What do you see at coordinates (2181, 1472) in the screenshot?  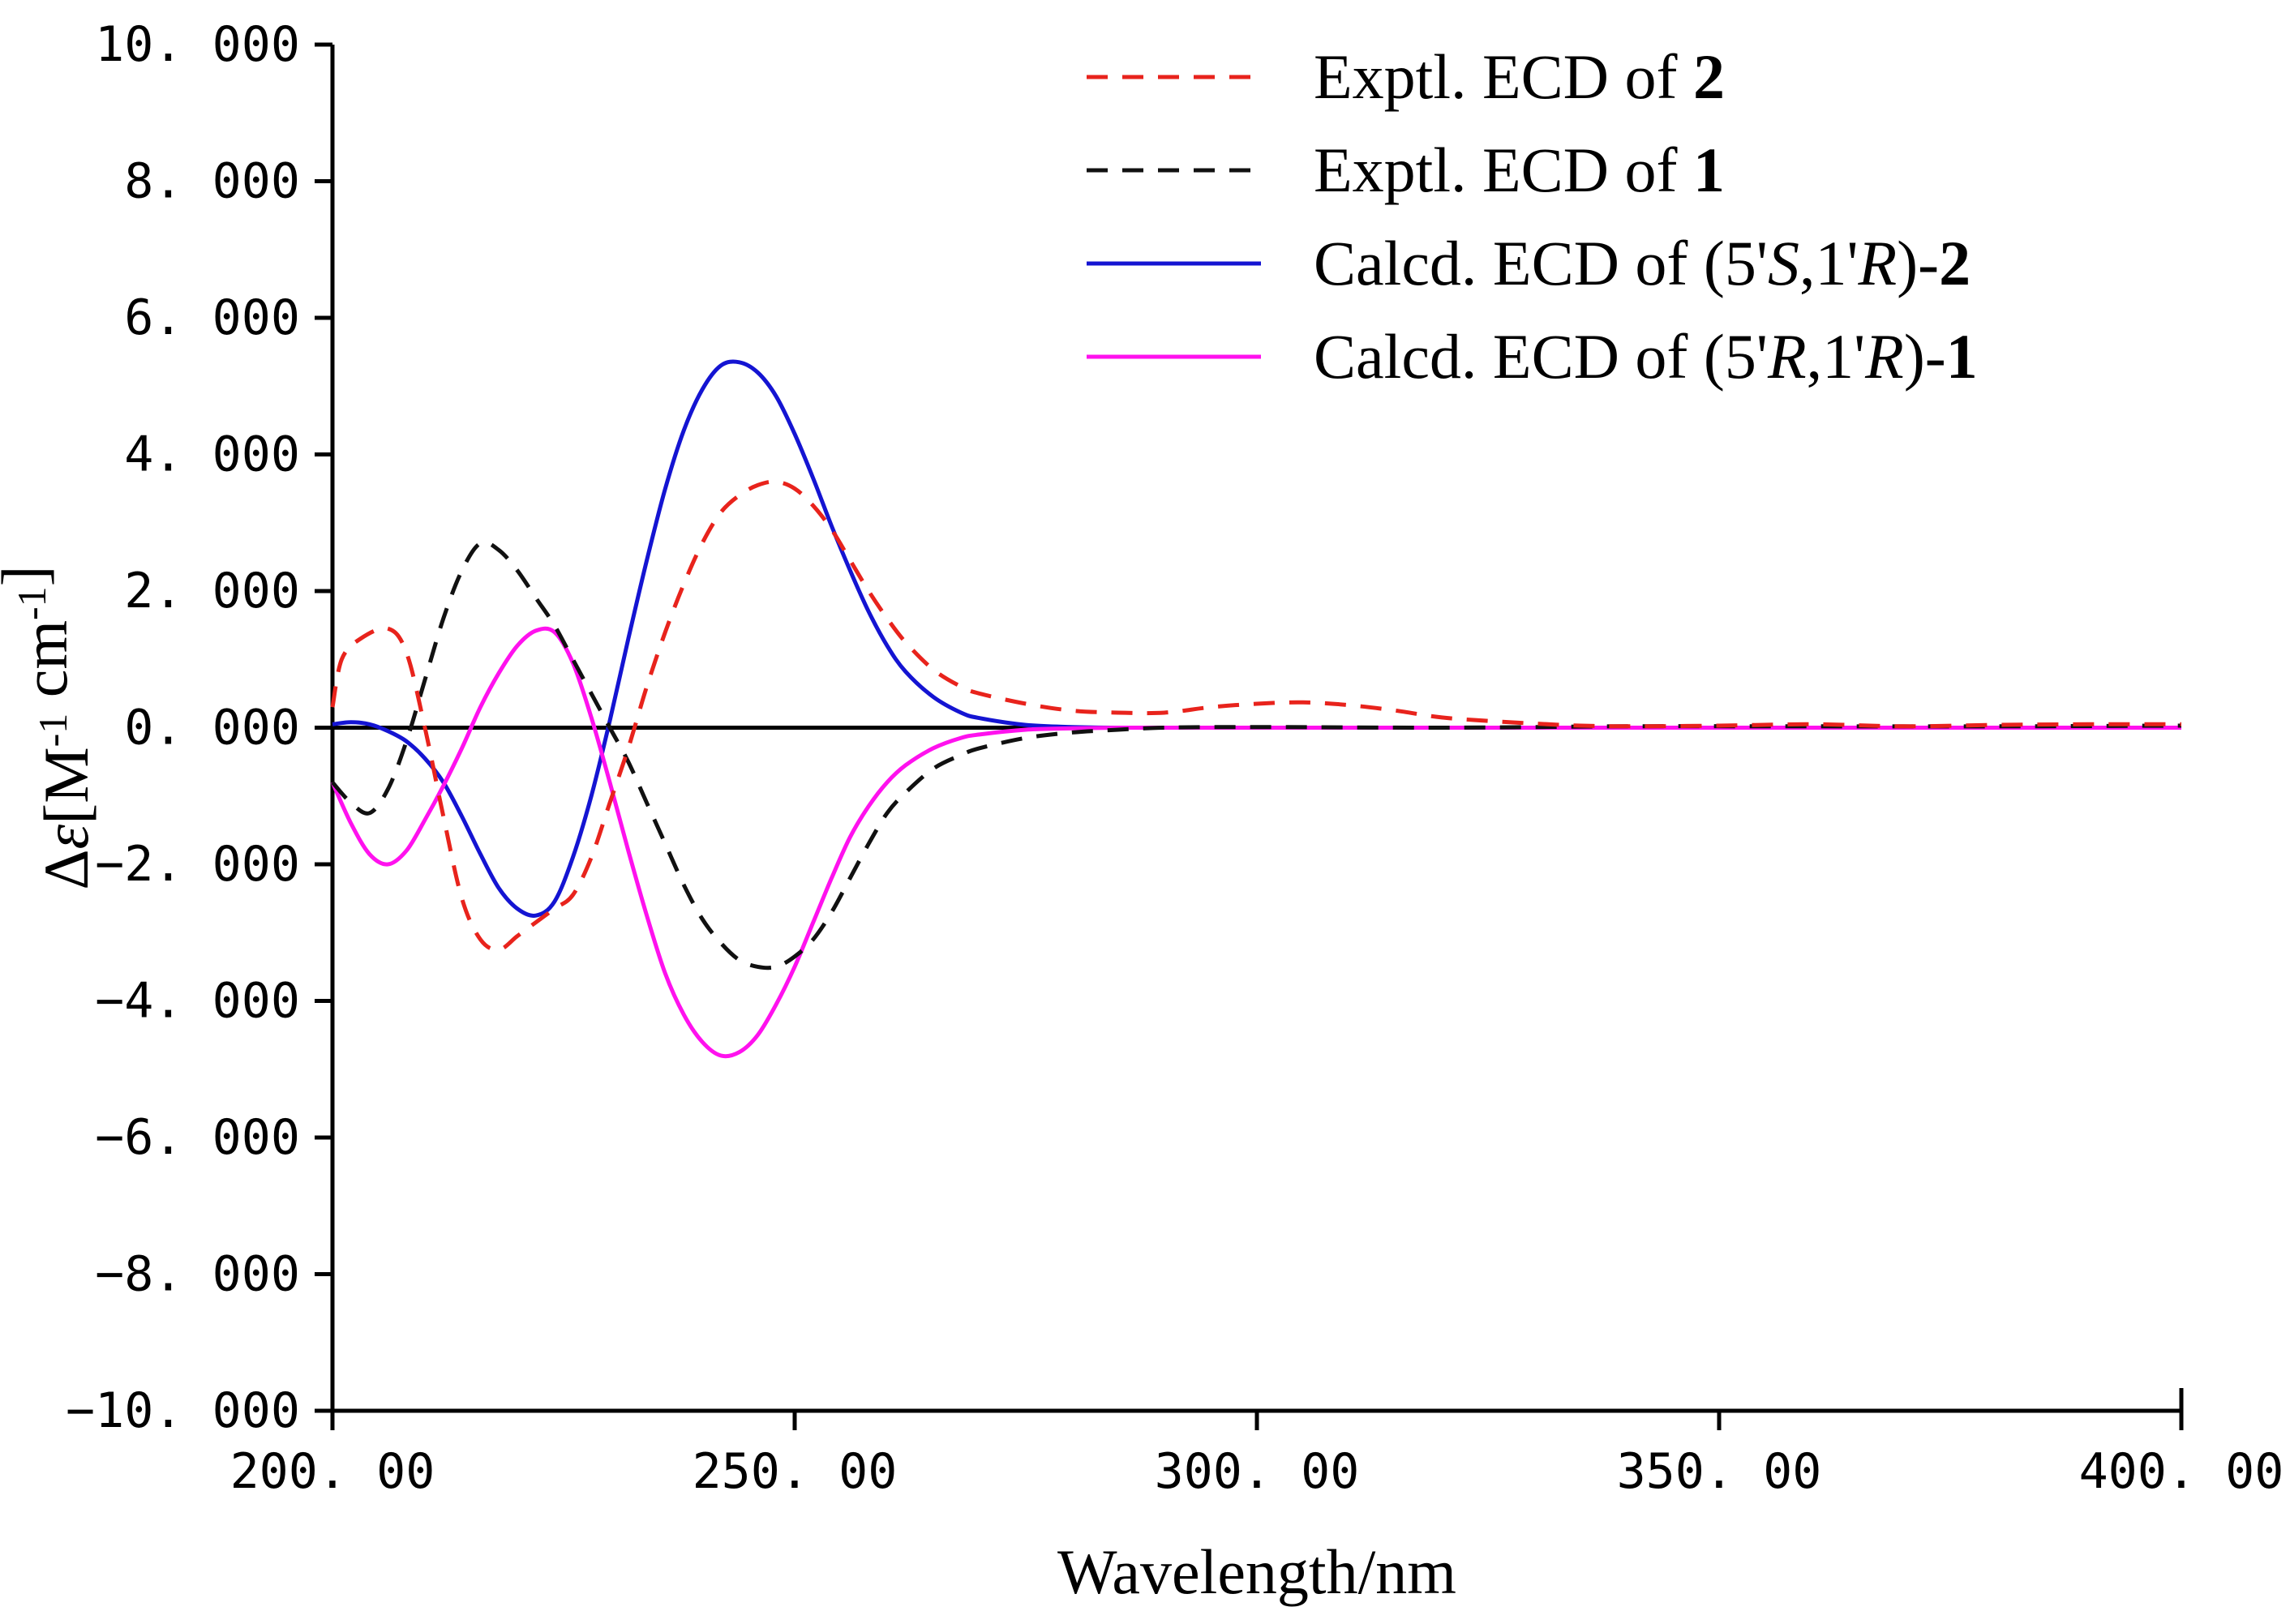 I see `x-tick-label: 400. 00` at bounding box center [2181, 1472].